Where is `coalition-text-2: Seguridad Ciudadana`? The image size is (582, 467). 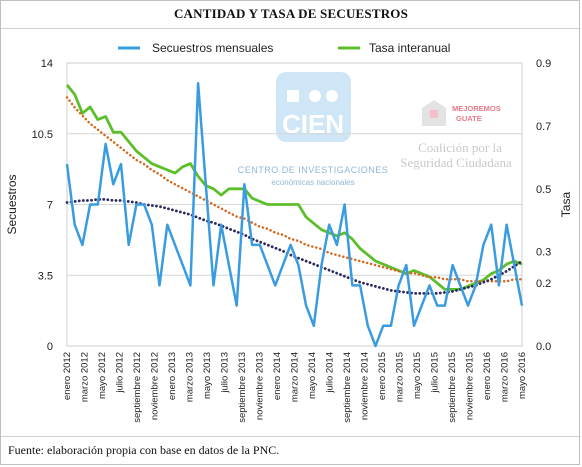
coalition-text-2: Seguridad Ciudadana is located at coordinates (456, 162).